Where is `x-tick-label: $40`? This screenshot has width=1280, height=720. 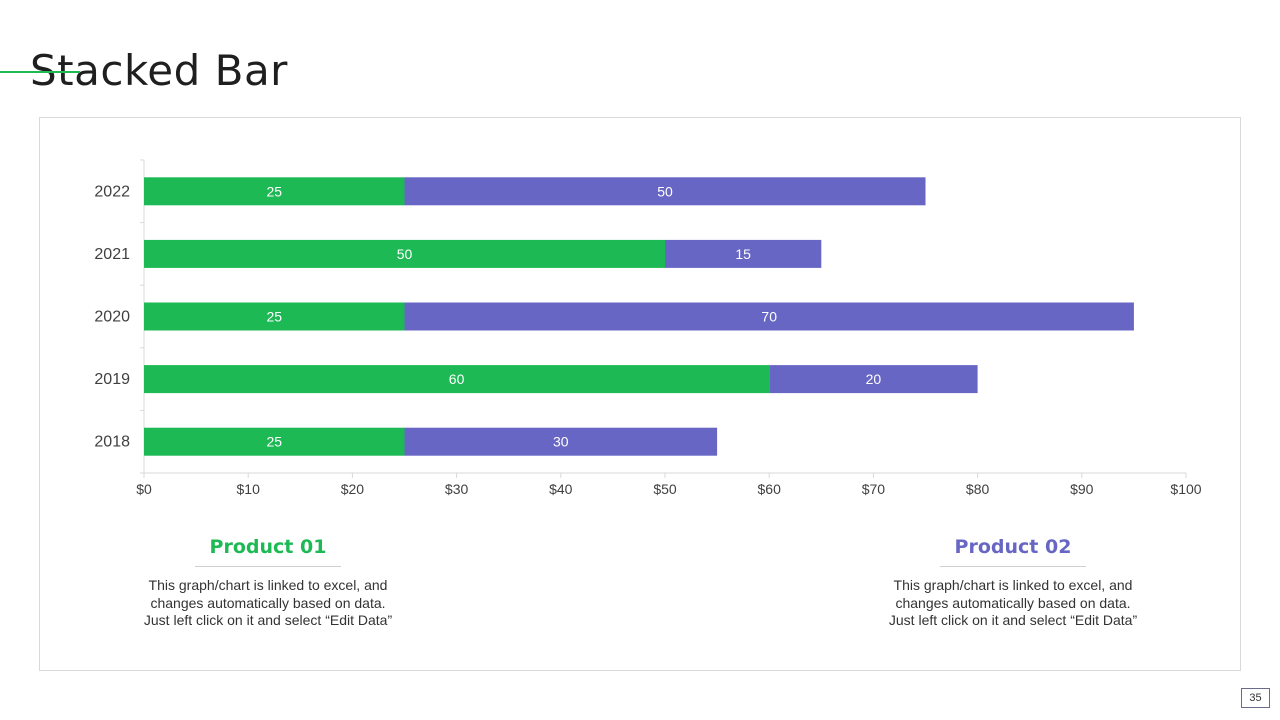 x-tick-label: $40 is located at coordinates (561, 489).